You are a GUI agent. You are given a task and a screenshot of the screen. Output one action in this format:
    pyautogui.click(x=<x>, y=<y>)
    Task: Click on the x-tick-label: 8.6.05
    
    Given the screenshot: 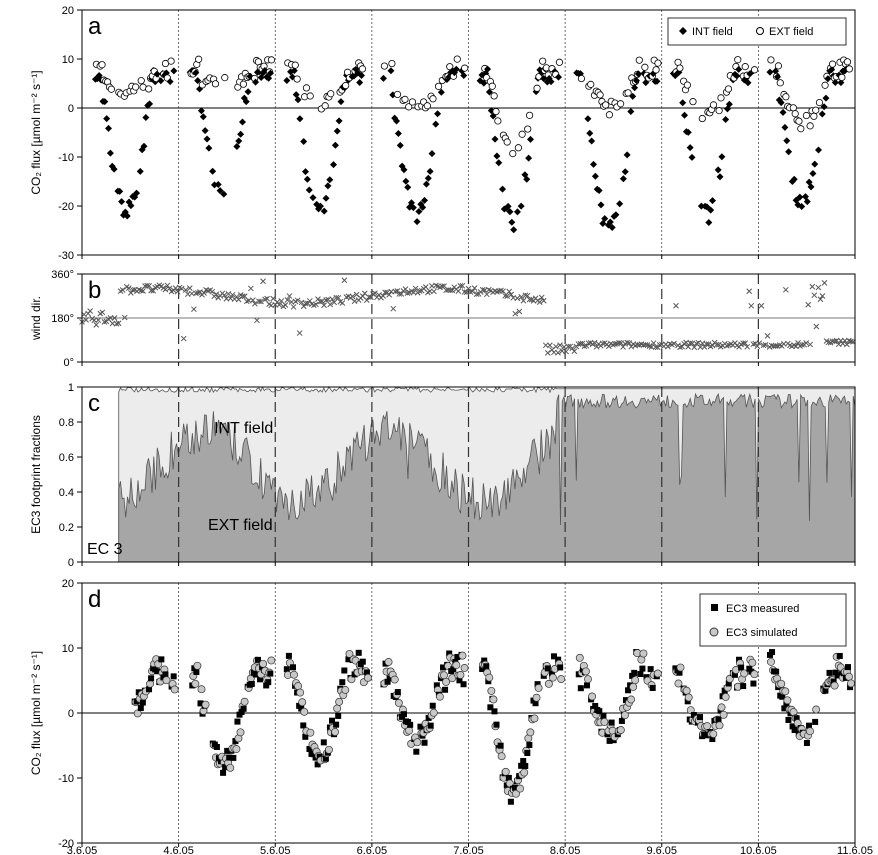 What is the action you would take?
    pyautogui.click(x=565, y=850)
    